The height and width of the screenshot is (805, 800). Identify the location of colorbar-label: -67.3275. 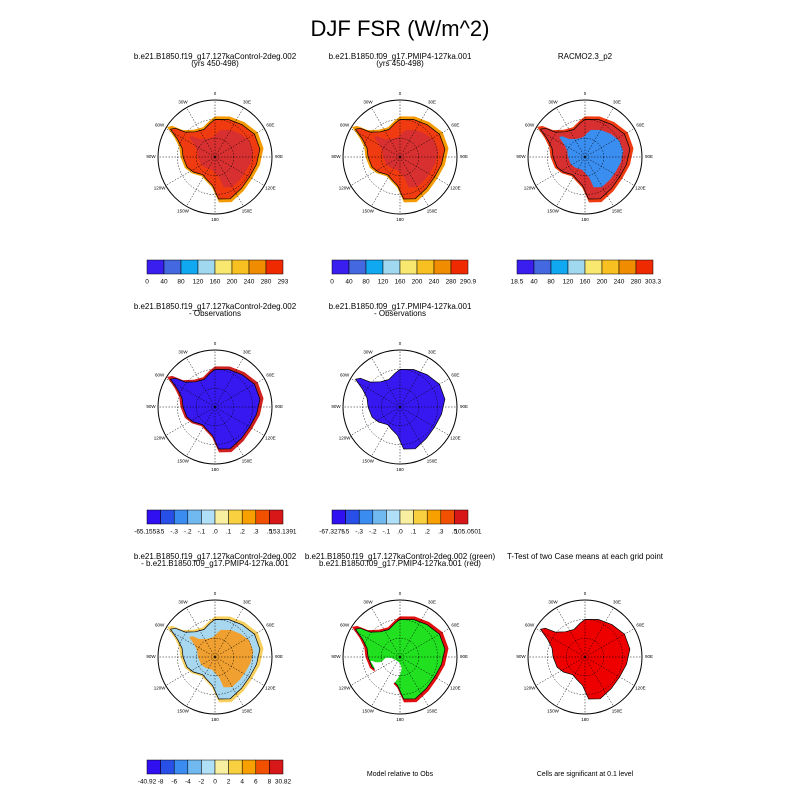
(332, 532).